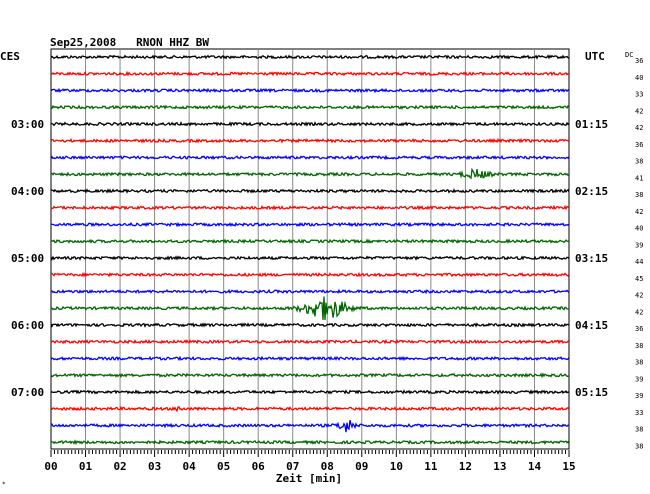 The height and width of the screenshot is (494, 650). Describe the element at coordinates (190, 466) in the screenshot. I see `x-tick-label: 04` at that location.